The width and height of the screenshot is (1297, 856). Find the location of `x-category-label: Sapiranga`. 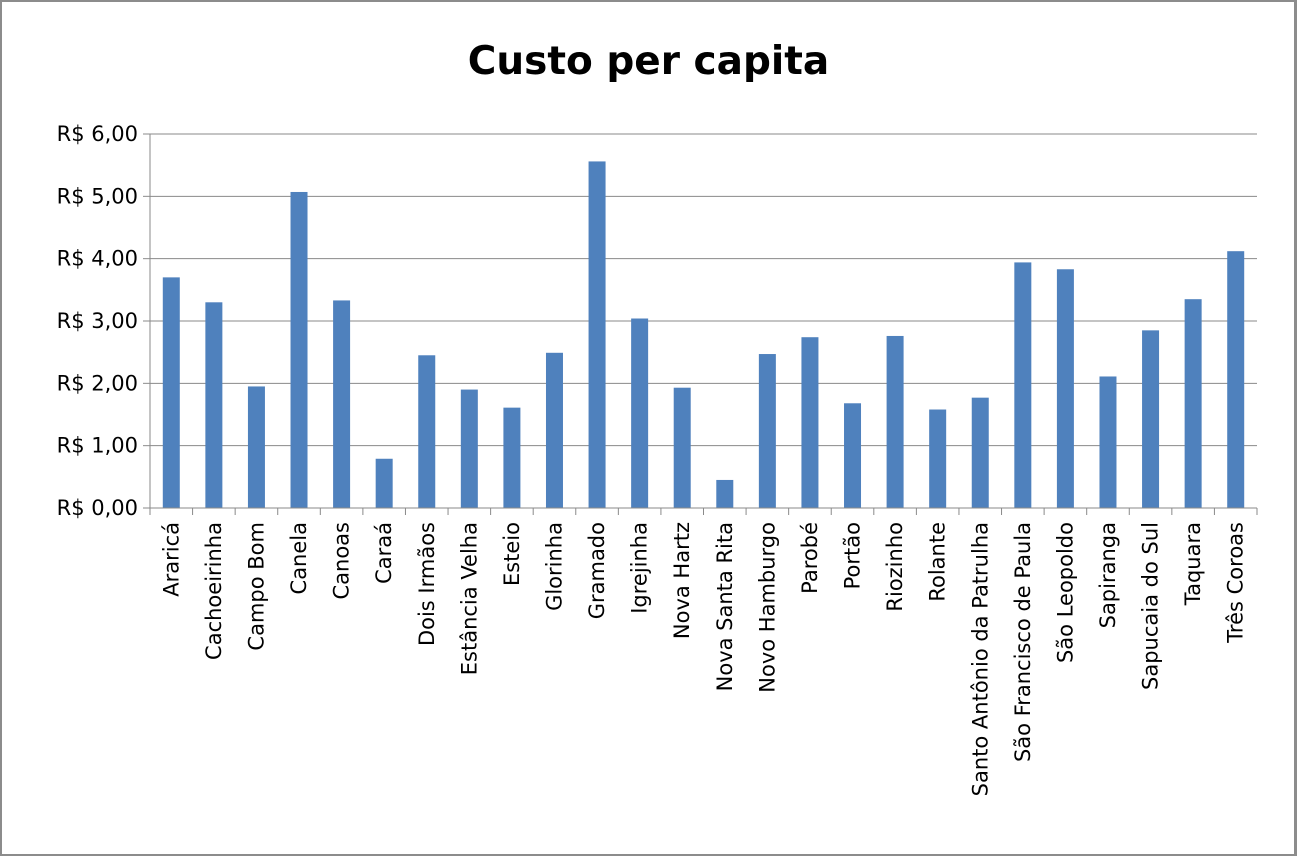

x-category-label: Sapiranga is located at coordinates (1108, 575).